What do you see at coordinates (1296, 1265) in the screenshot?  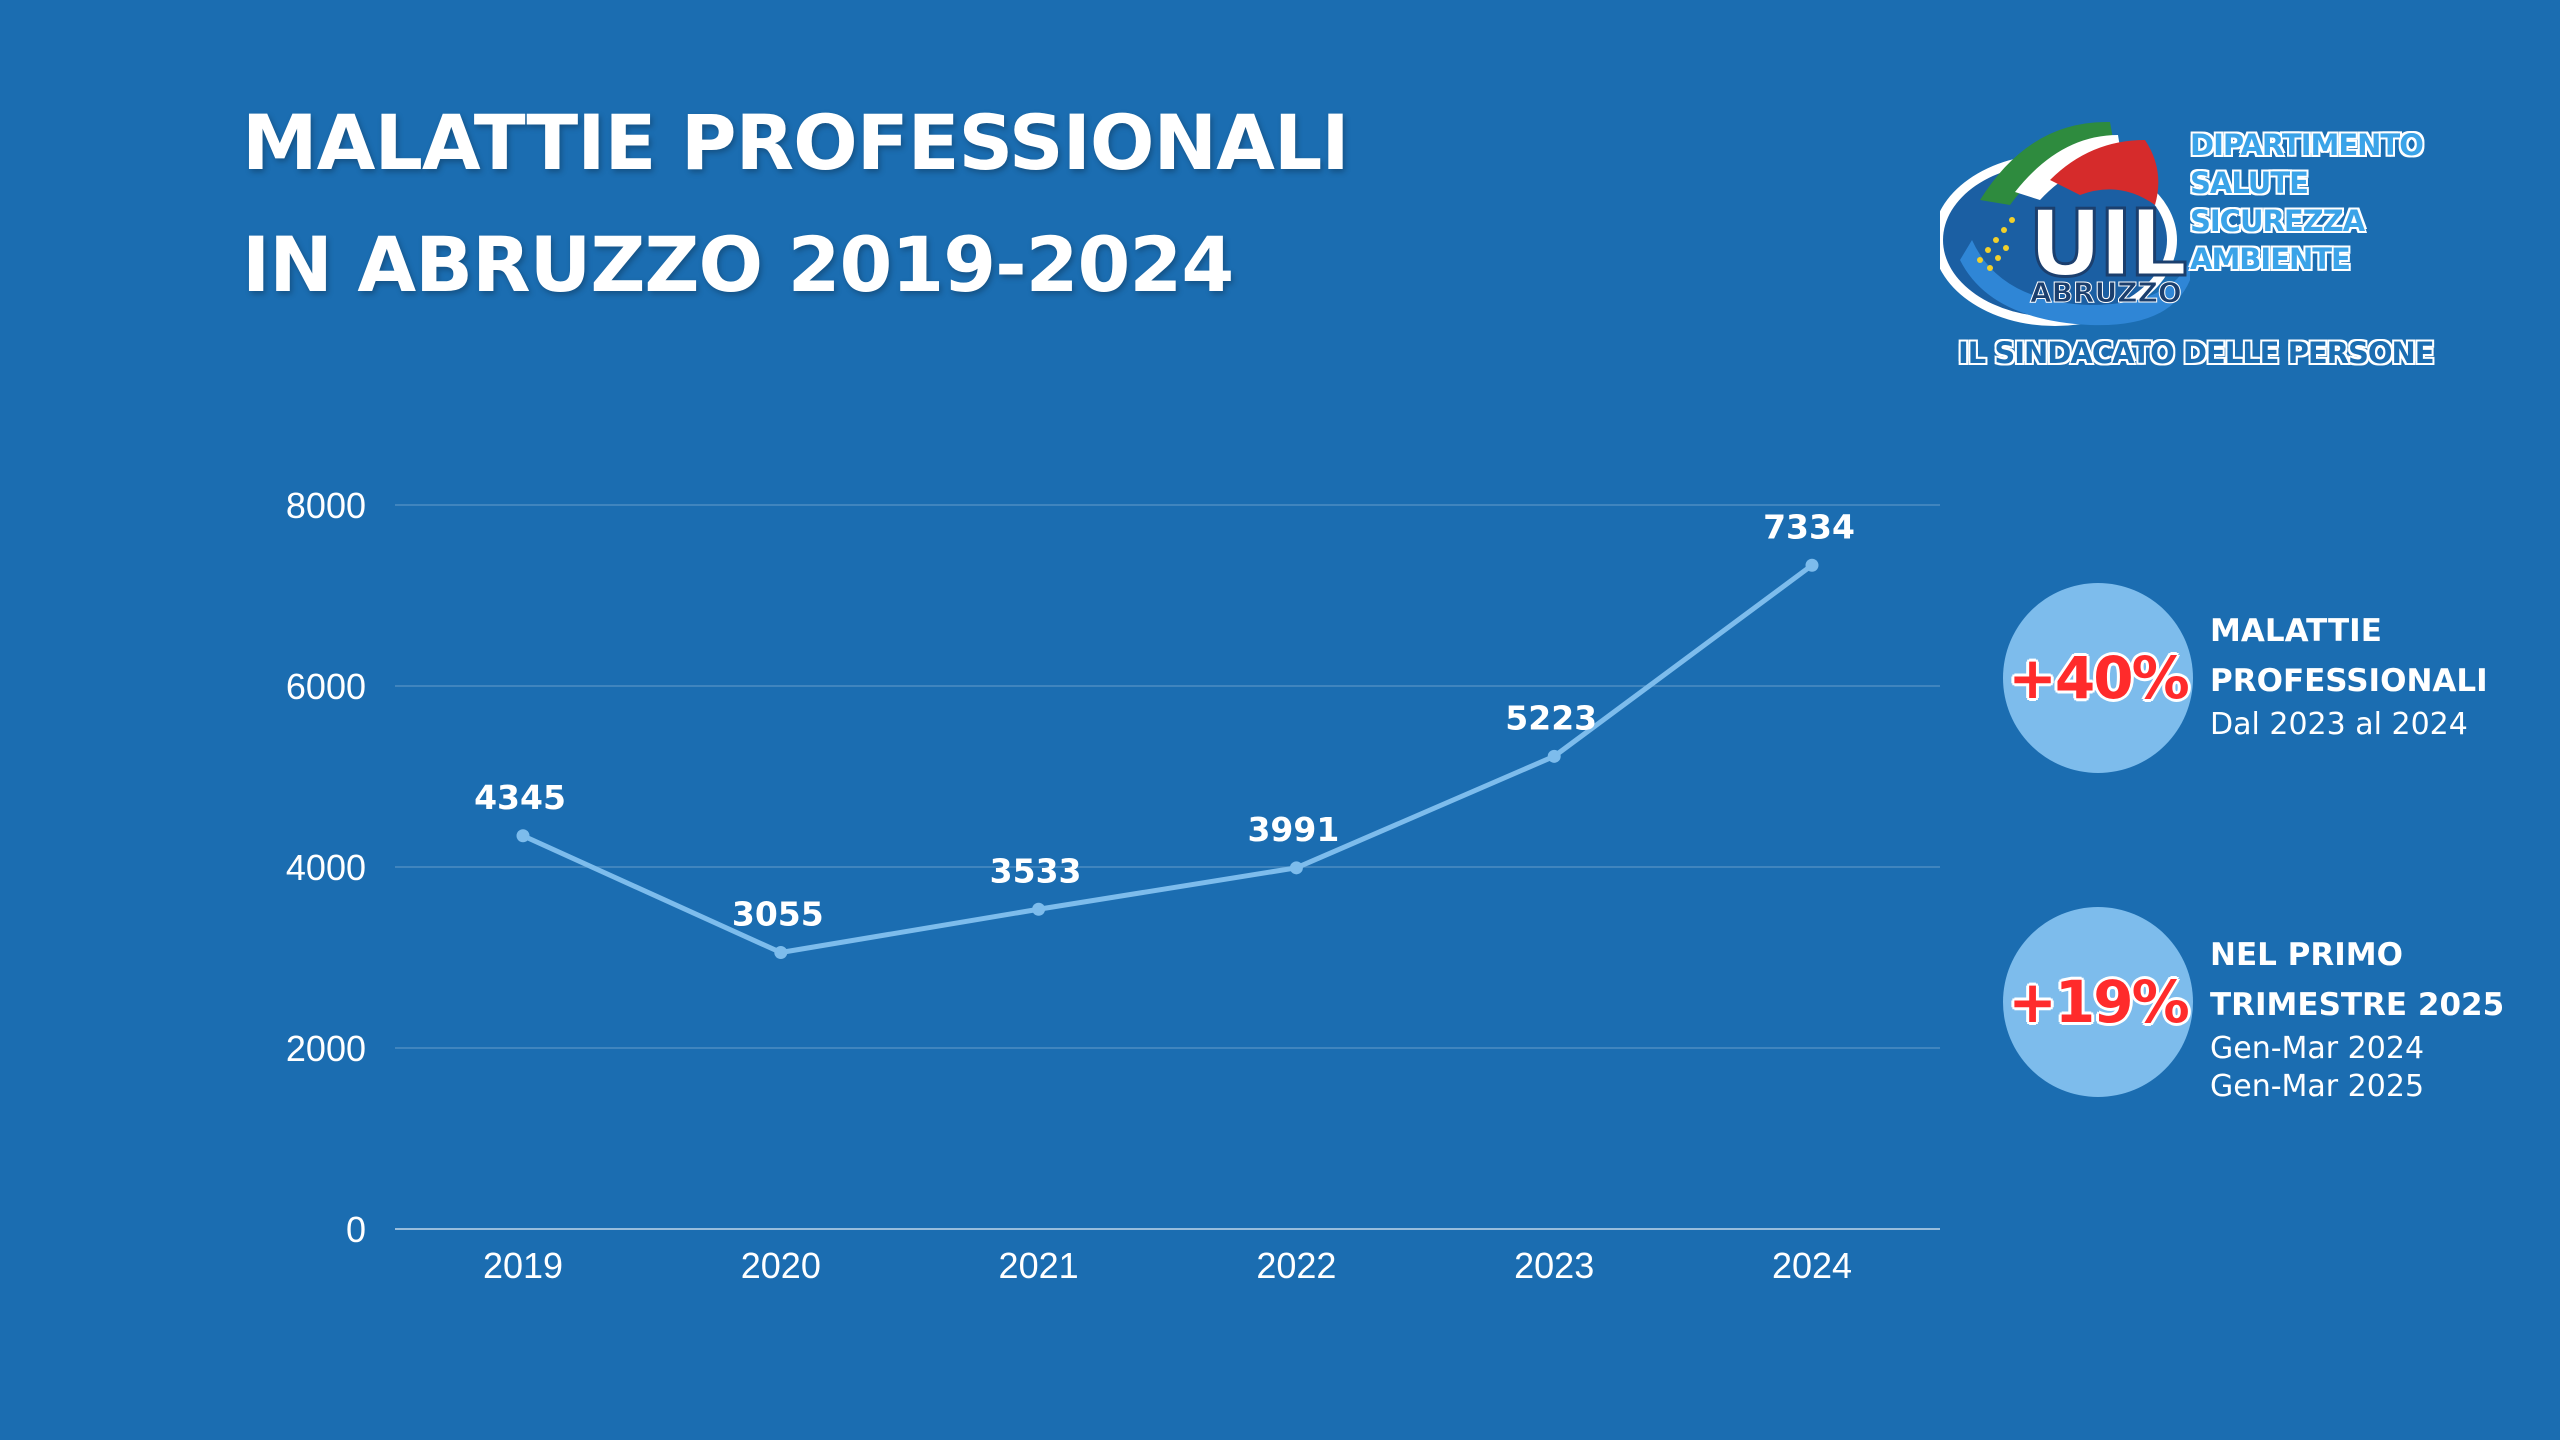 I see `x-tick-label: 2022` at bounding box center [1296, 1265].